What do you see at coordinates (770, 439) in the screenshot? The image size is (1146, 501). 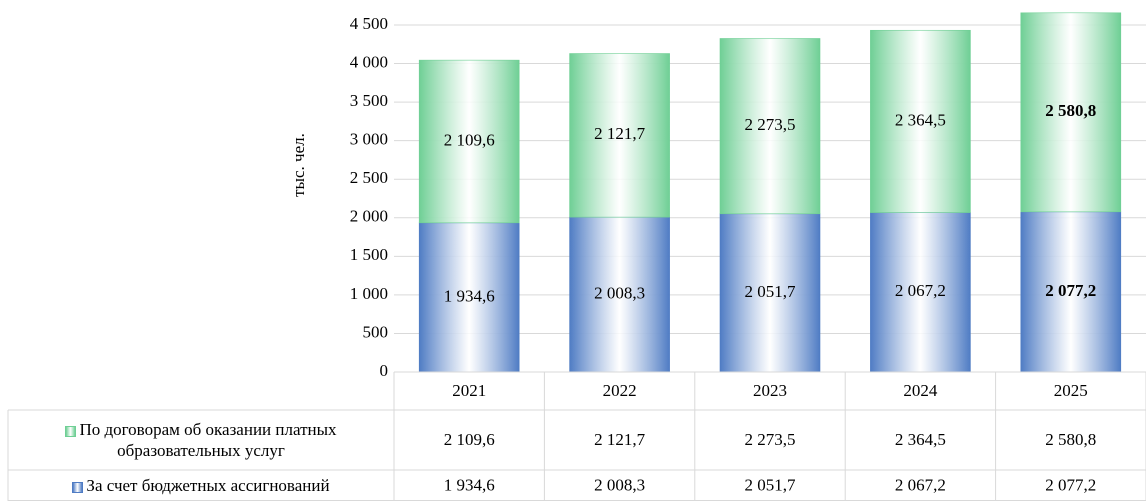 I see `table-value: 2 273,5` at bounding box center [770, 439].